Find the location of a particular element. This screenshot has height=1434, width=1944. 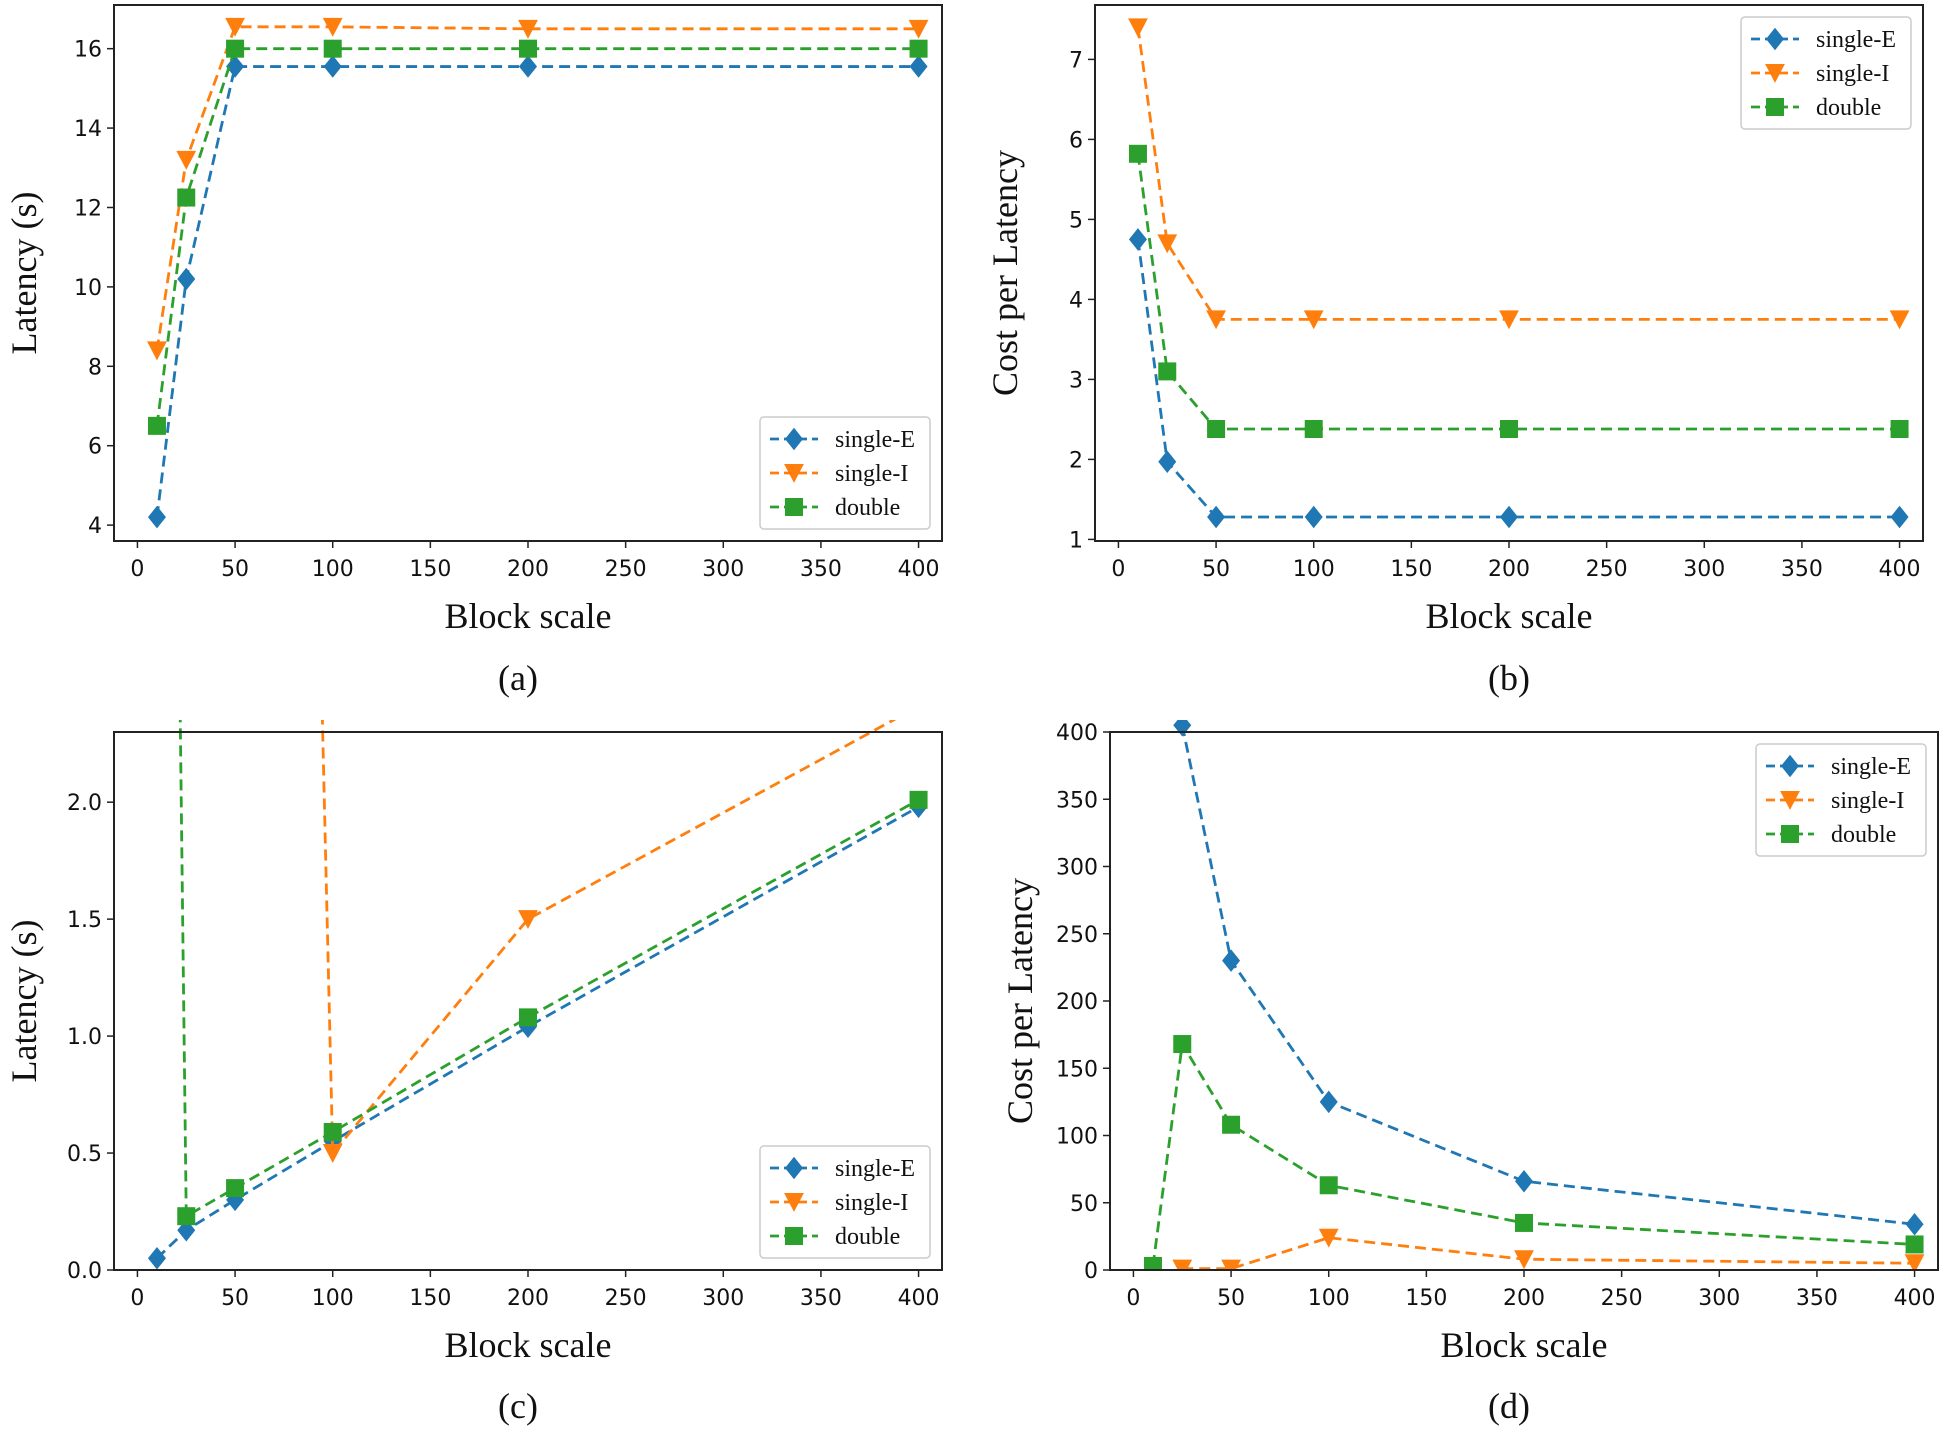

series-line-single-E is located at coordinates (1518, 379).